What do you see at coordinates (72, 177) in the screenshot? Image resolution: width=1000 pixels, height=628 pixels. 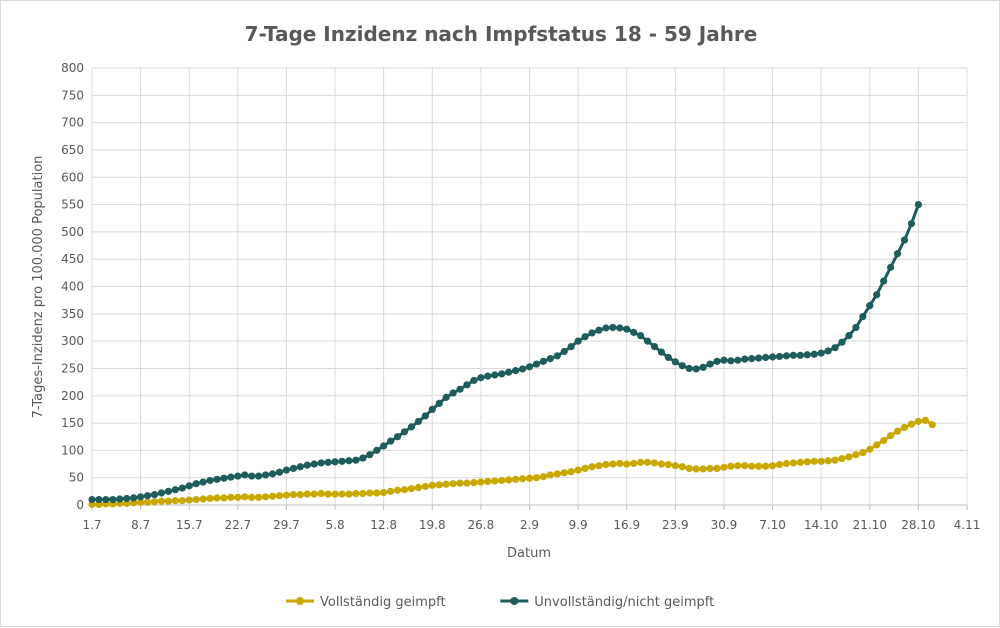 I see `y-tick-label: 600` at bounding box center [72, 177].